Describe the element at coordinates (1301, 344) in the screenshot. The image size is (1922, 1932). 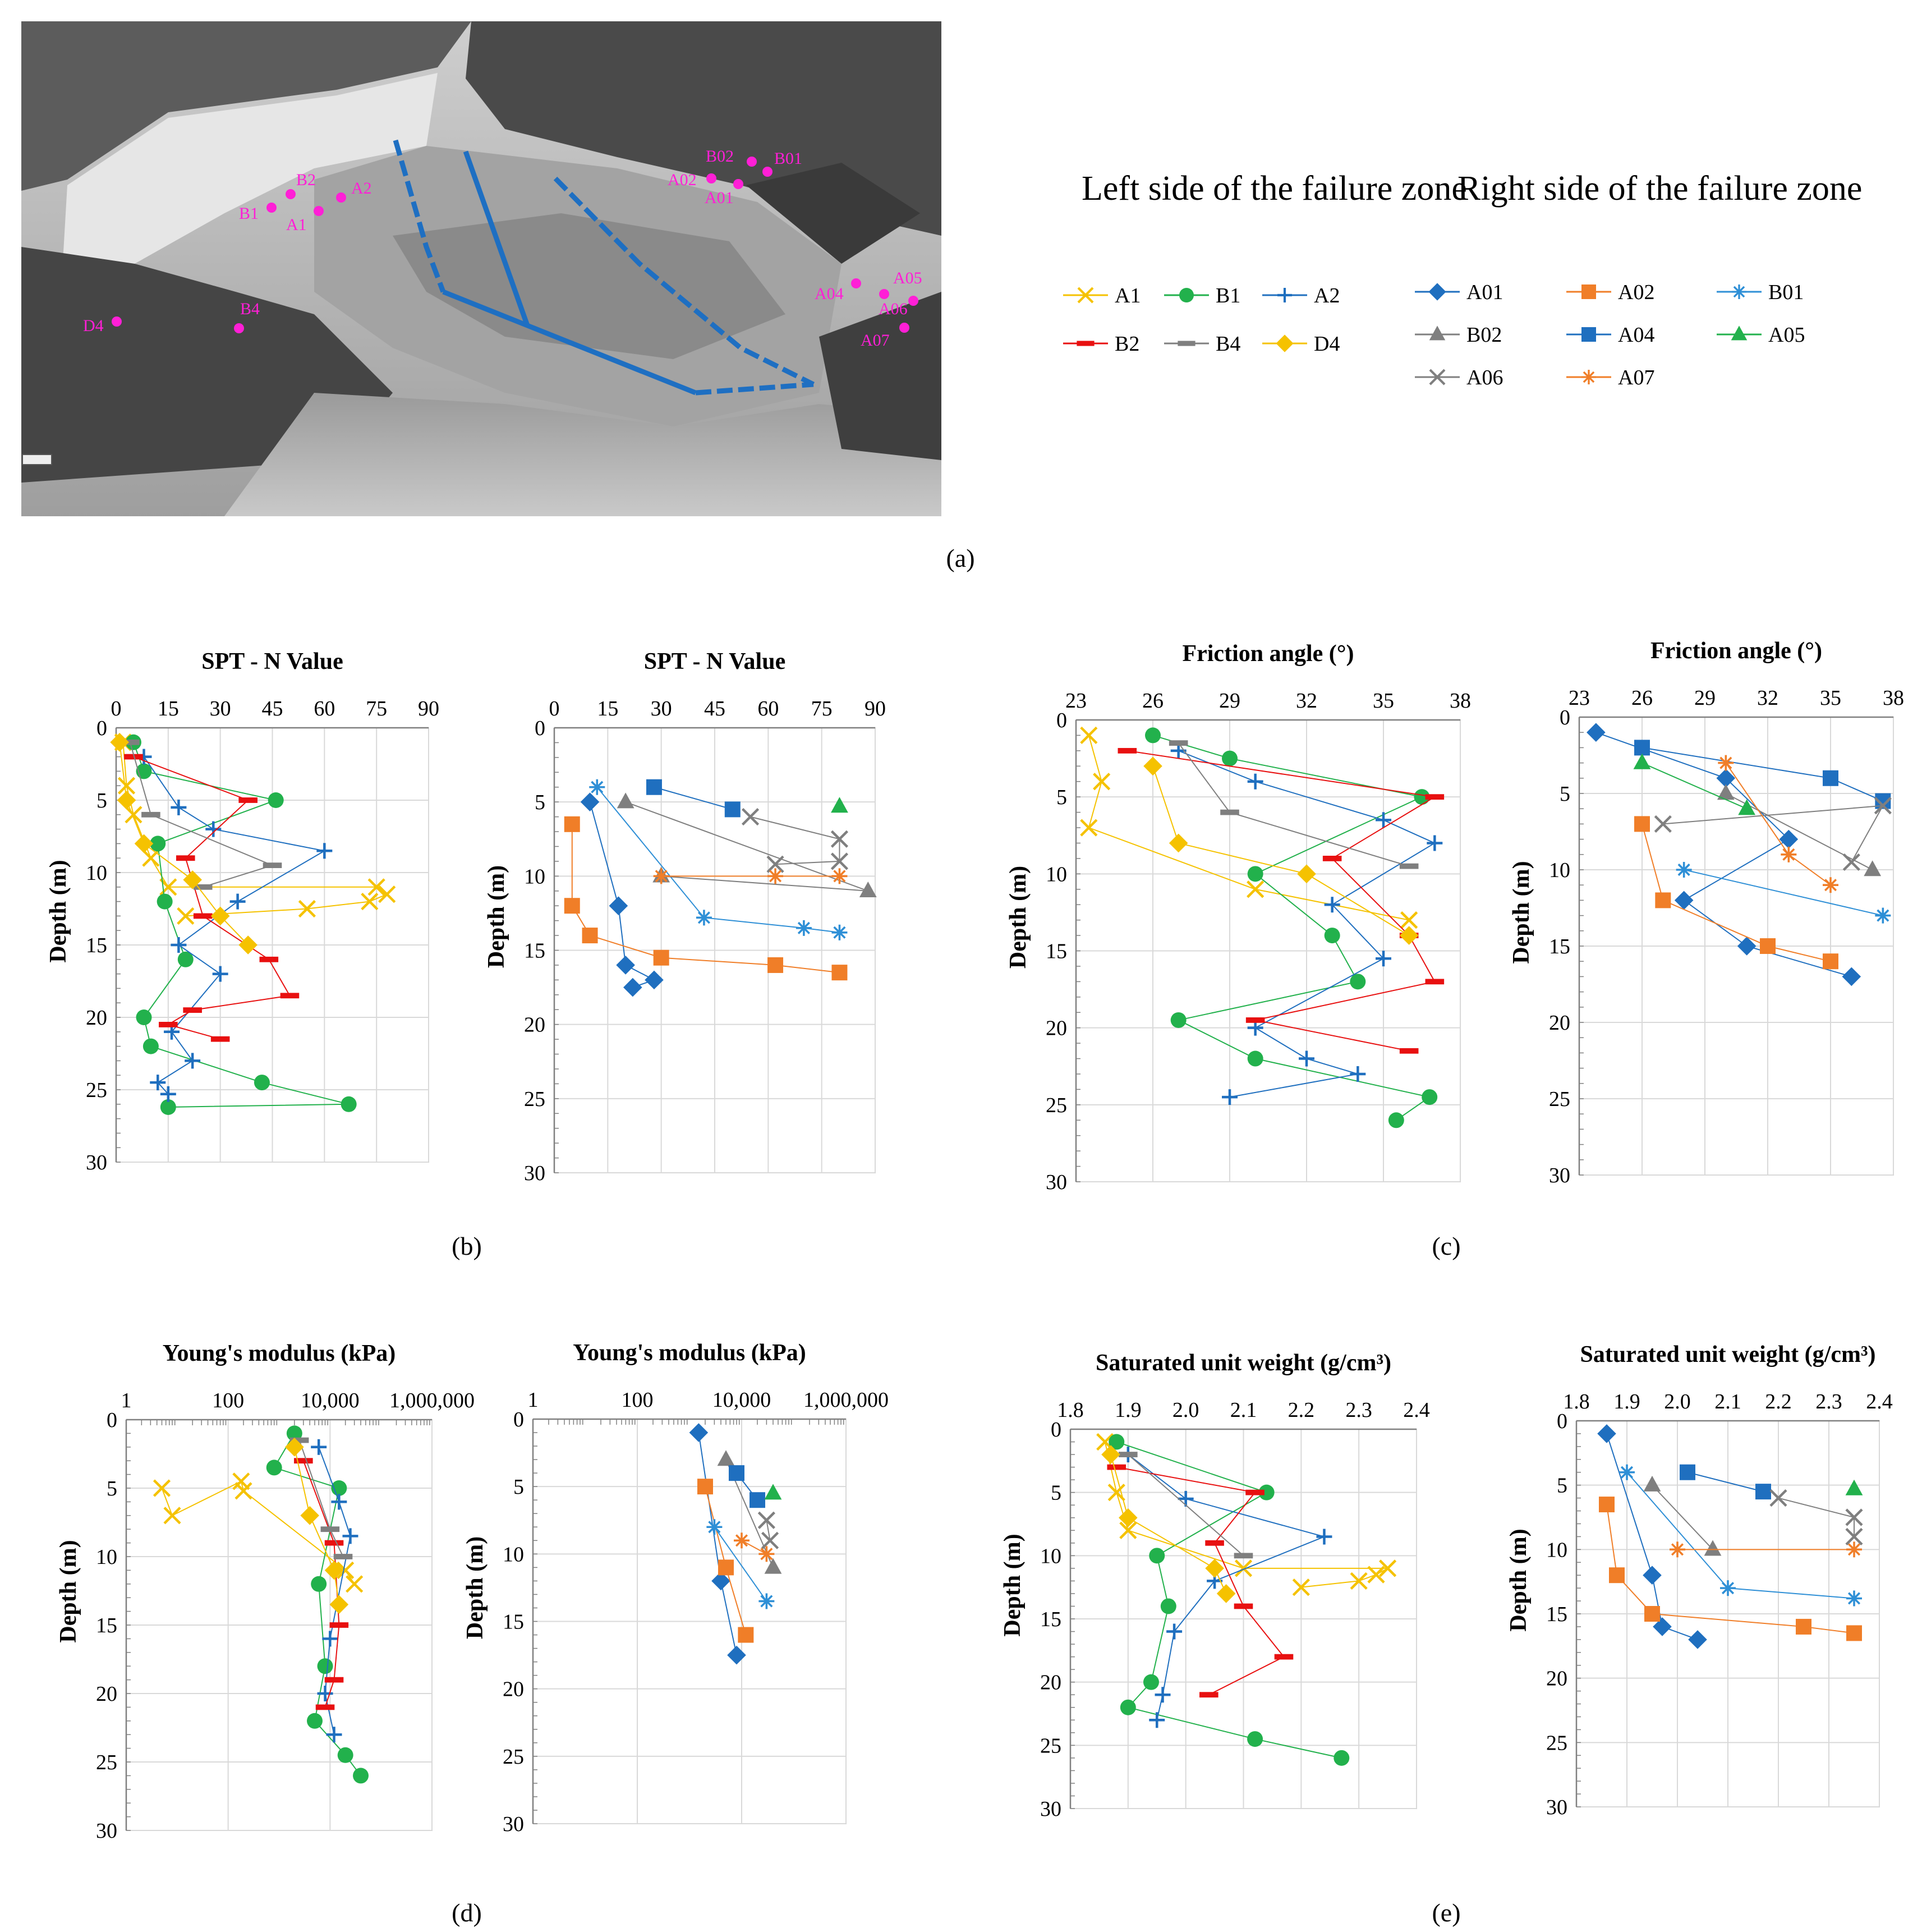
I see `legend-item-d4: D4` at that location.